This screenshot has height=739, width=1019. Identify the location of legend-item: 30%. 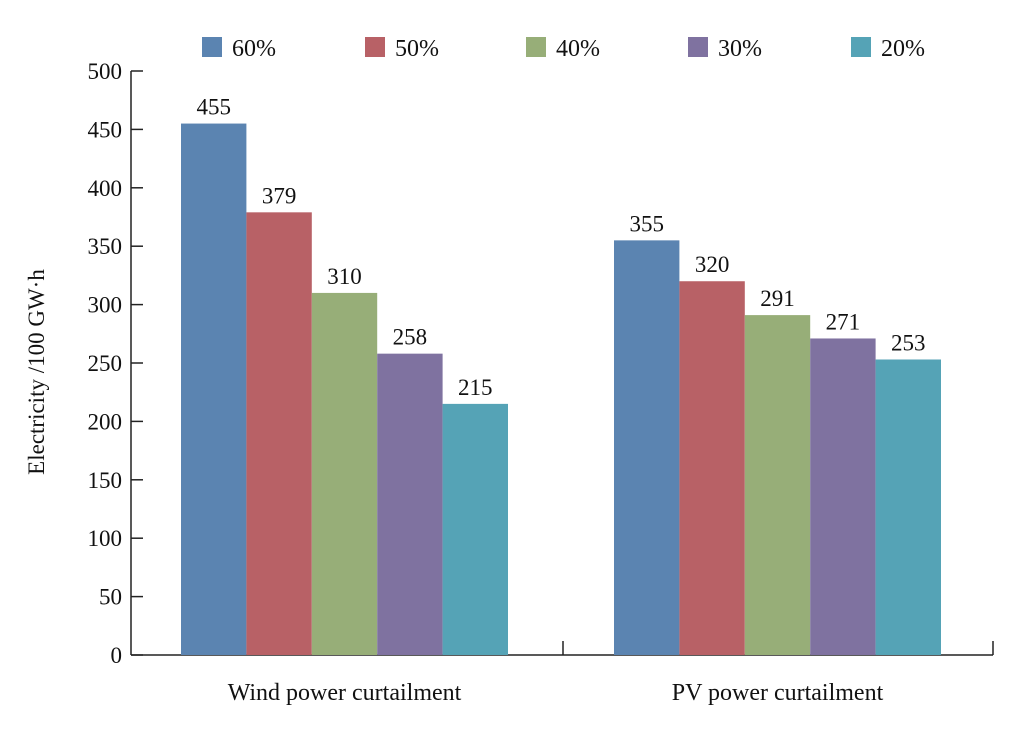
(725, 49).